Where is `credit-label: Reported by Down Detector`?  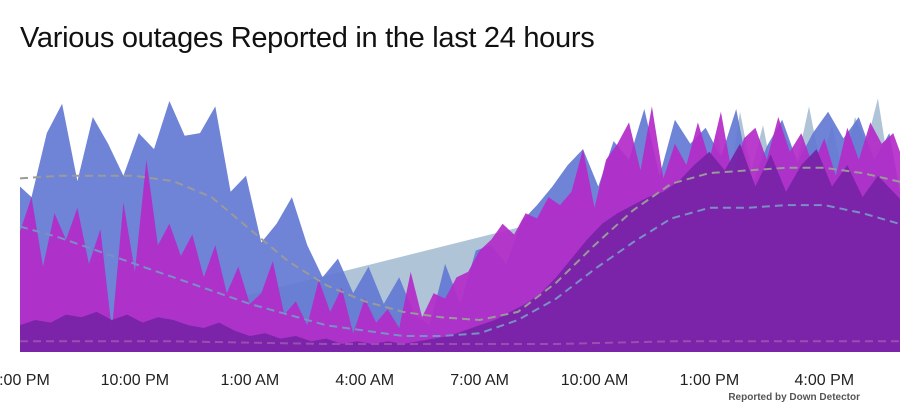
credit-label: Reported by Down Detector is located at coordinates (794, 397).